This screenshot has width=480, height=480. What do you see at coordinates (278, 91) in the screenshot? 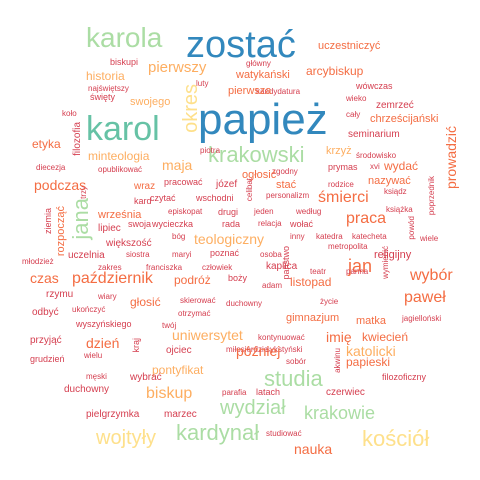
I see `cloud-word: kandydatura` at bounding box center [278, 91].